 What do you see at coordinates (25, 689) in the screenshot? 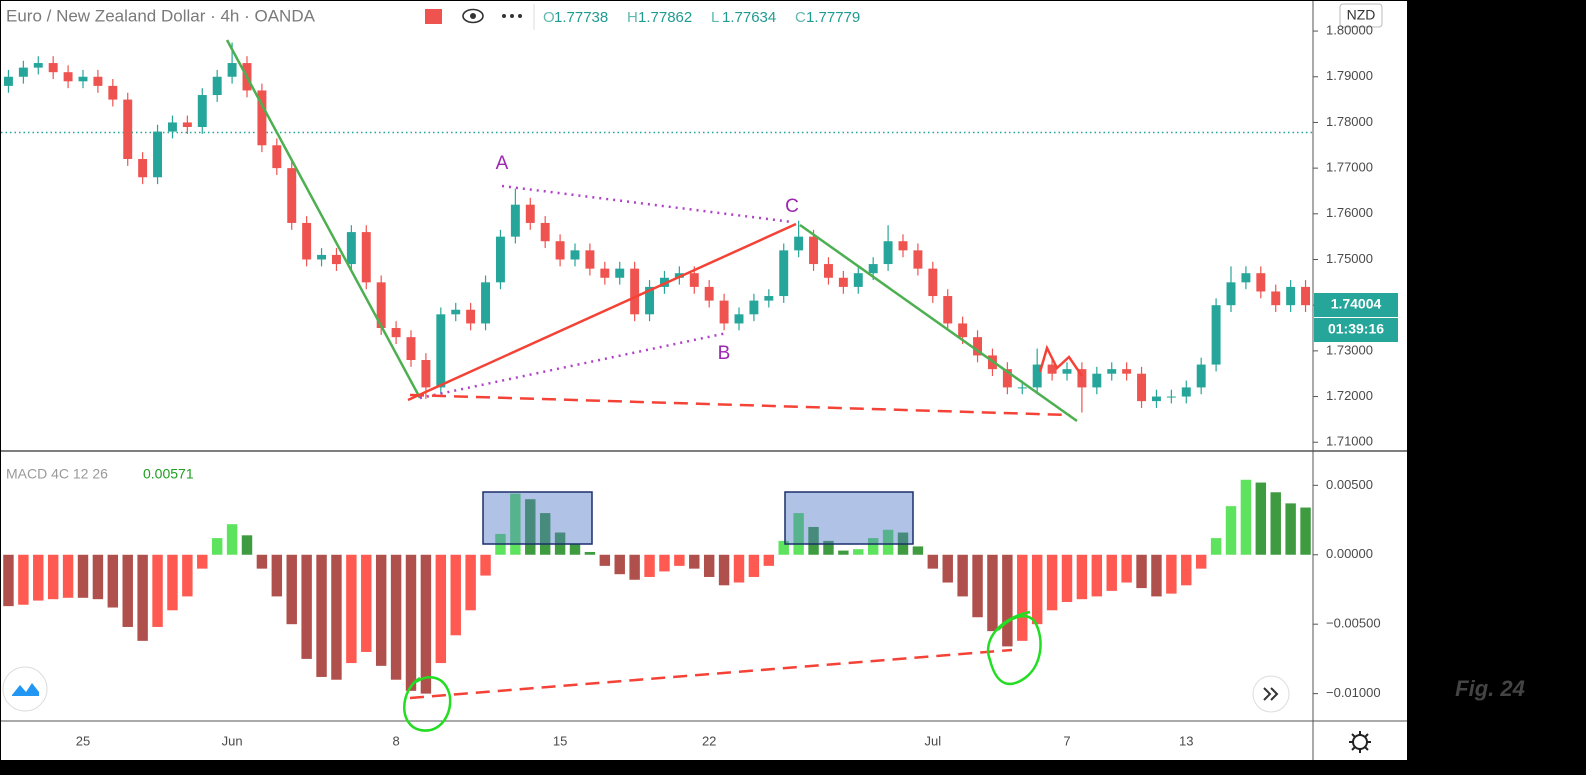
I see `logo-button` at bounding box center [25, 689].